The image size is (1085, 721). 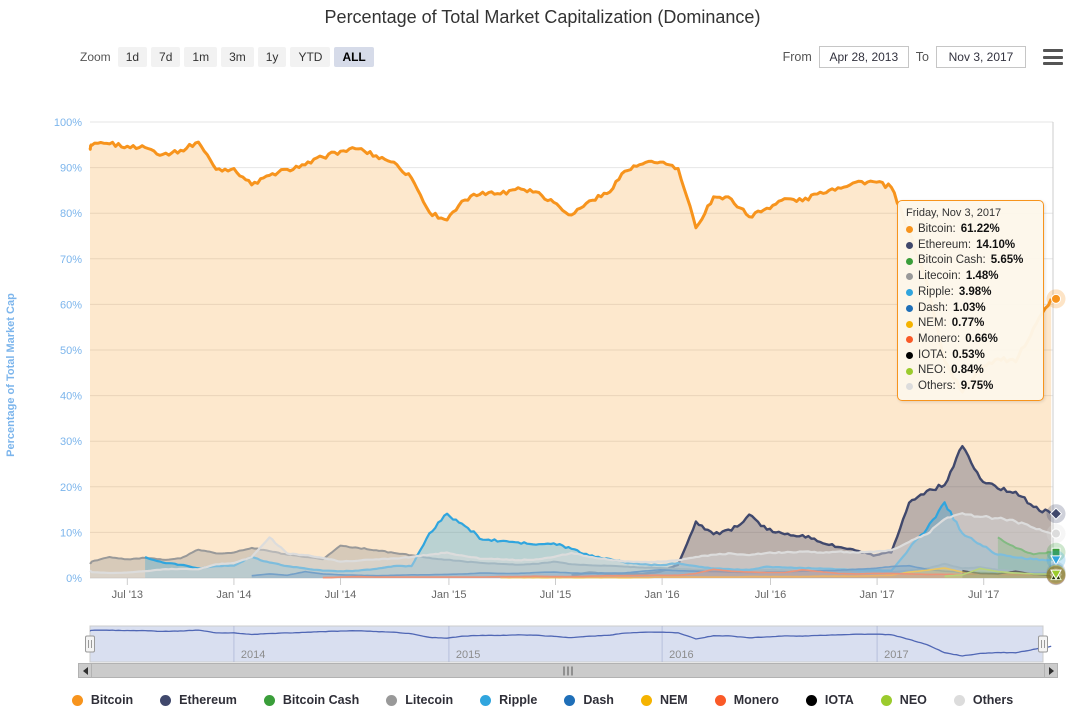 What do you see at coordinates (272, 57) in the screenshot?
I see `zoom-button-1y: 1y` at bounding box center [272, 57].